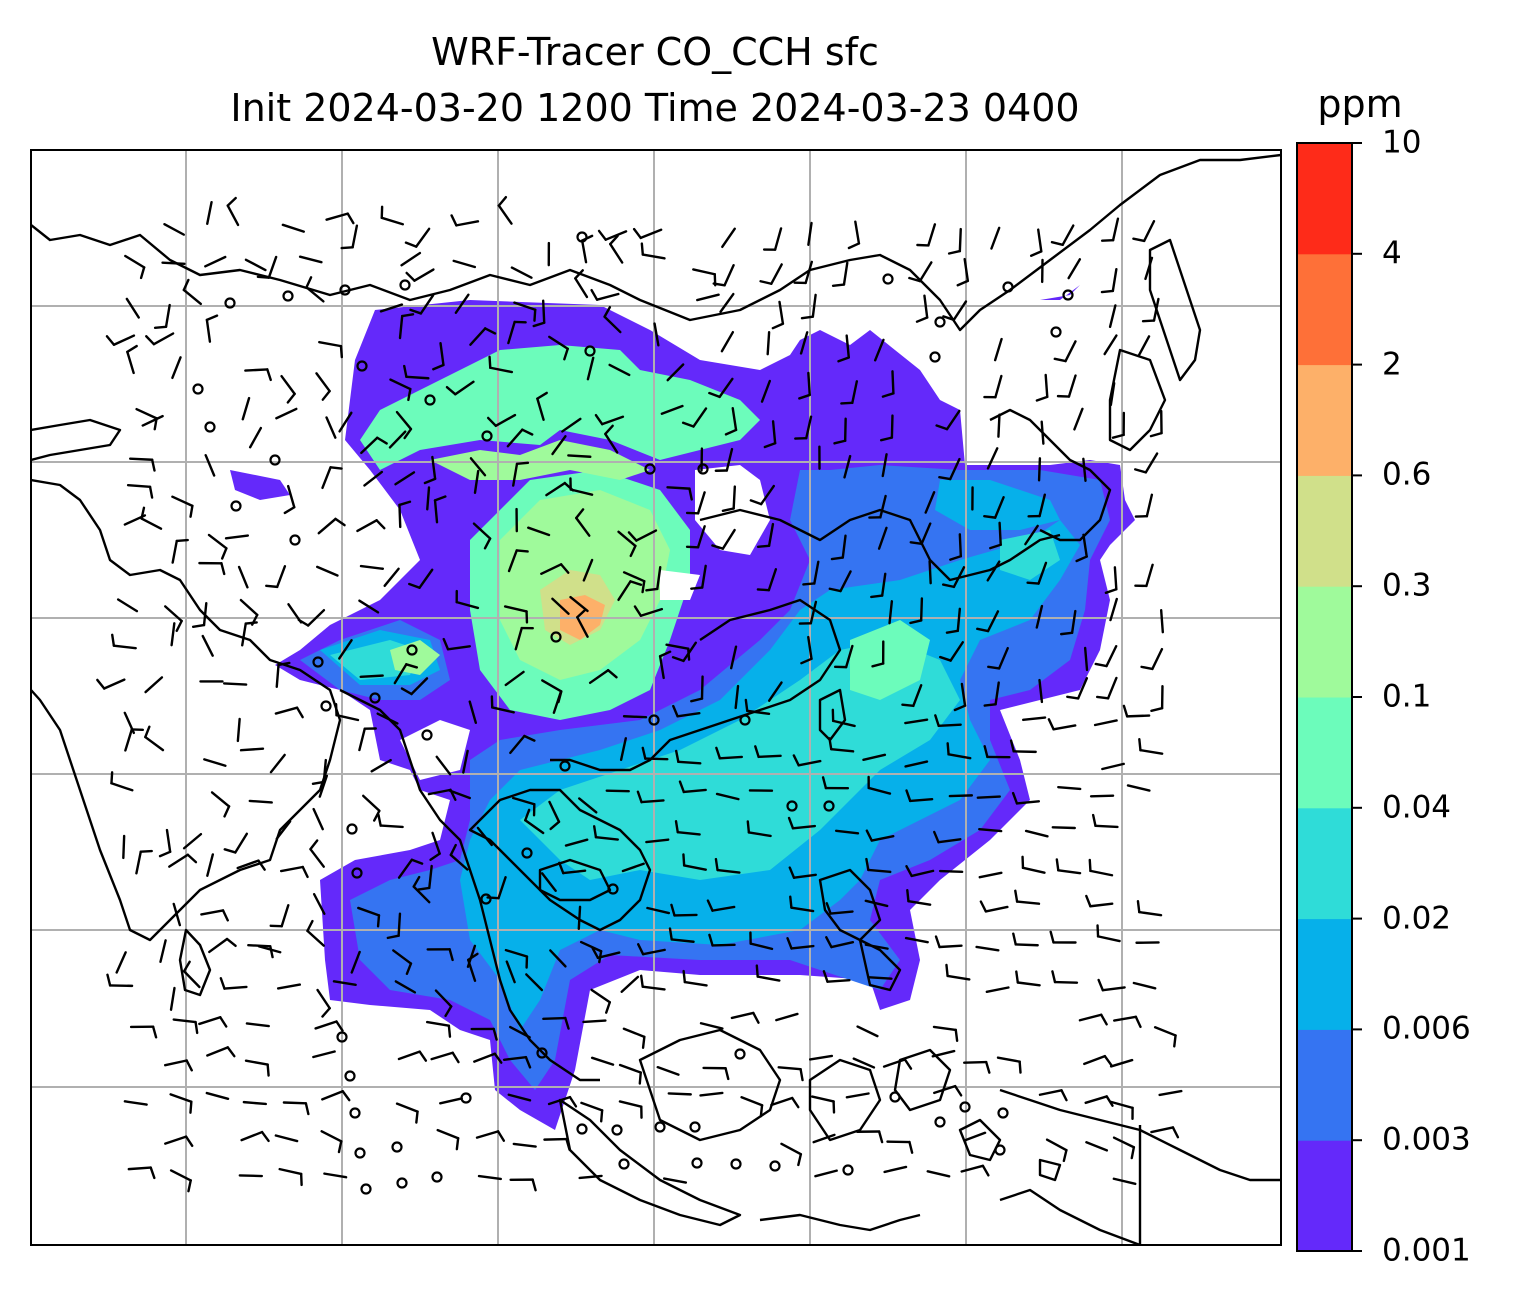 The width and height of the screenshot is (1528, 1306). Describe the element at coordinates (1060, 292) in the screenshot. I see `concentration-contour` at that location.